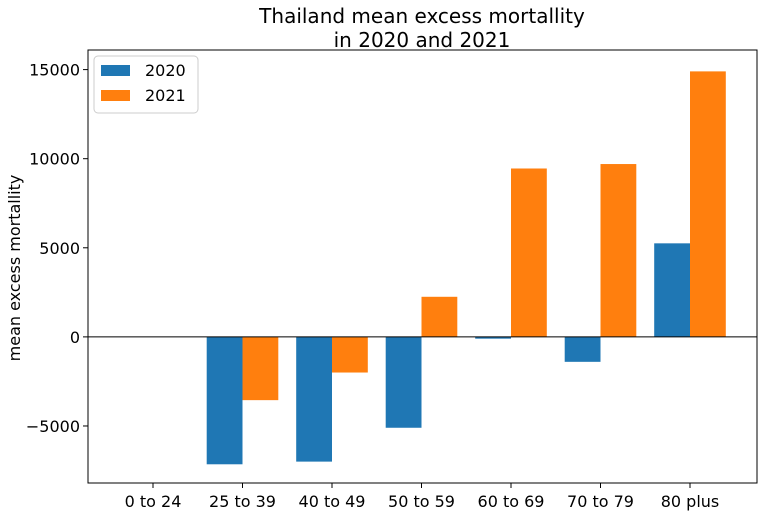  What do you see at coordinates (511, 501) in the screenshot?
I see `x-tick-label: 60 to 69` at bounding box center [511, 501].